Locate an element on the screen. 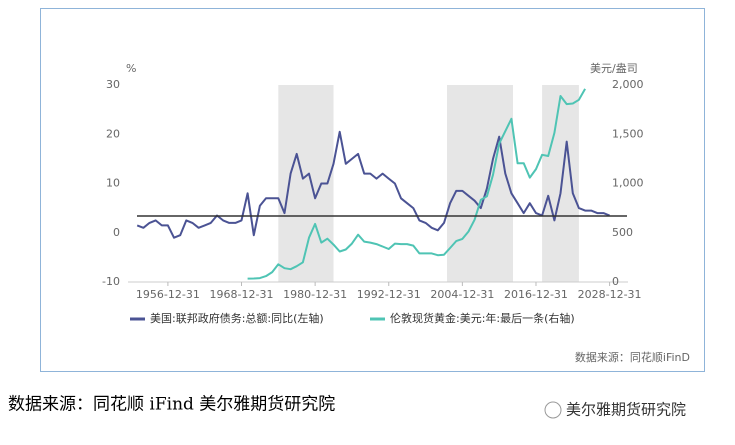 The width and height of the screenshot is (735, 445). y-axis-label: % is located at coordinates (131, 68).